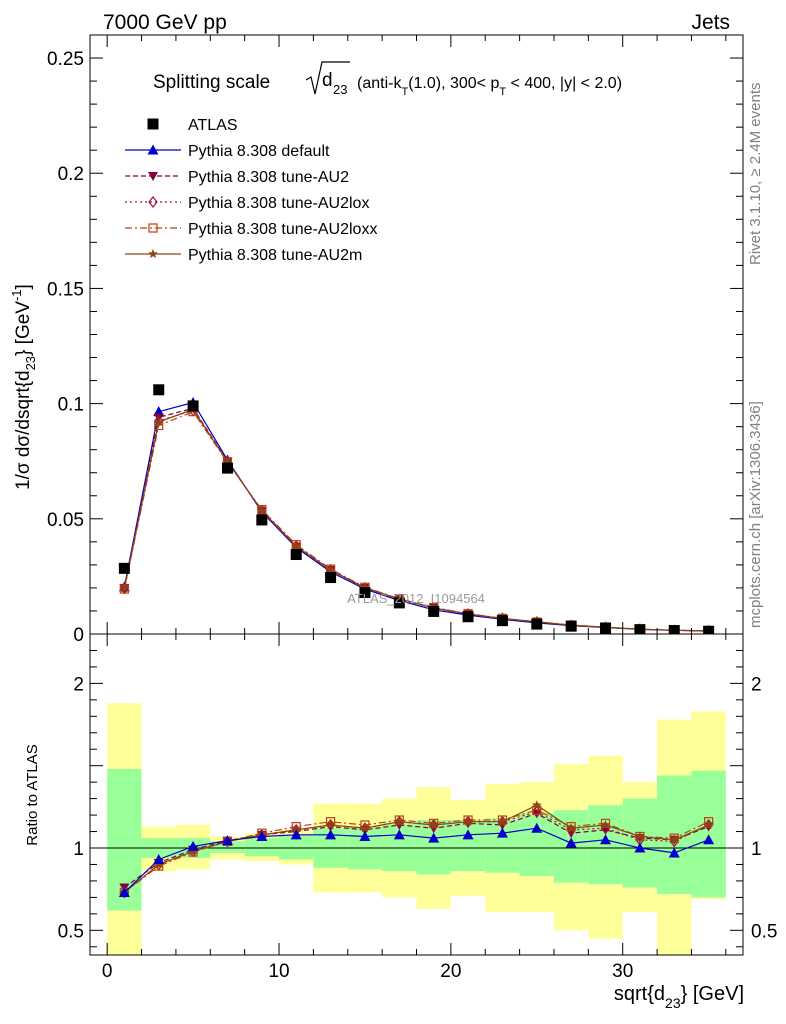  Describe the element at coordinates (756, 684) in the screenshot. I see `ratio-y-tick-label-right: 2` at that location.